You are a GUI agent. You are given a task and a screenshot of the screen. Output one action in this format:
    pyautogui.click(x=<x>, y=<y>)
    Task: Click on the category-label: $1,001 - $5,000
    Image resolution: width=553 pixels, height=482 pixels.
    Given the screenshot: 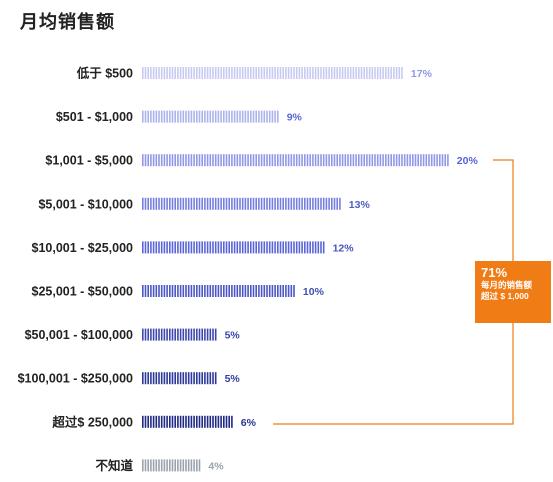 What is the action you would take?
    pyautogui.click(x=89, y=161)
    